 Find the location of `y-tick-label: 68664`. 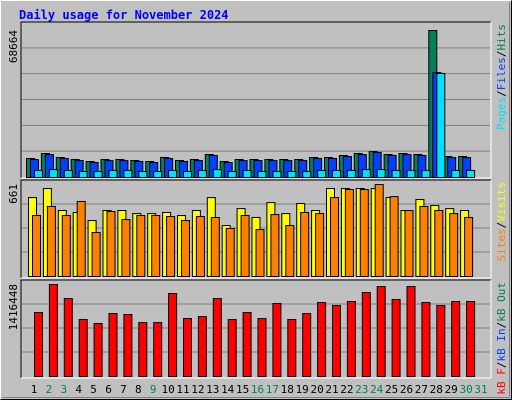

y-tick-label: 68664 is located at coordinates (13, 46).